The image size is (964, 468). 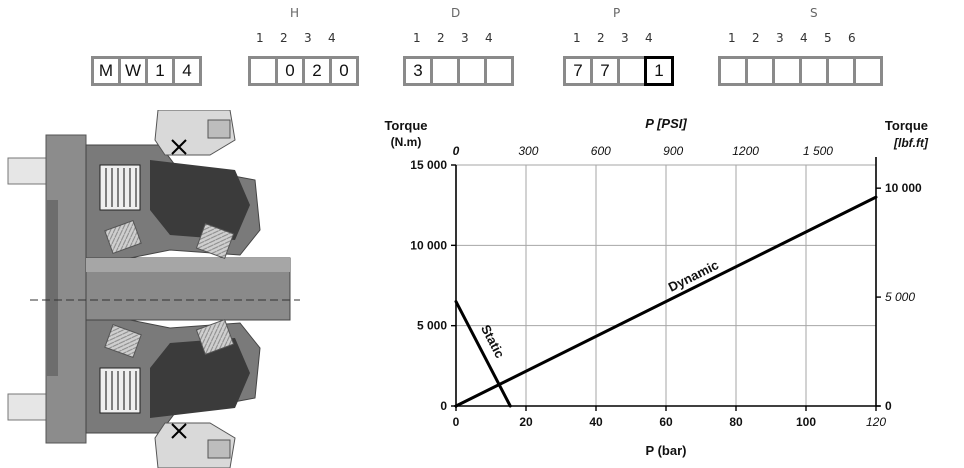 What do you see at coordinates (428, 245) in the screenshot?
I see `y-tick-label: 10 000` at bounding box center [428, 245].